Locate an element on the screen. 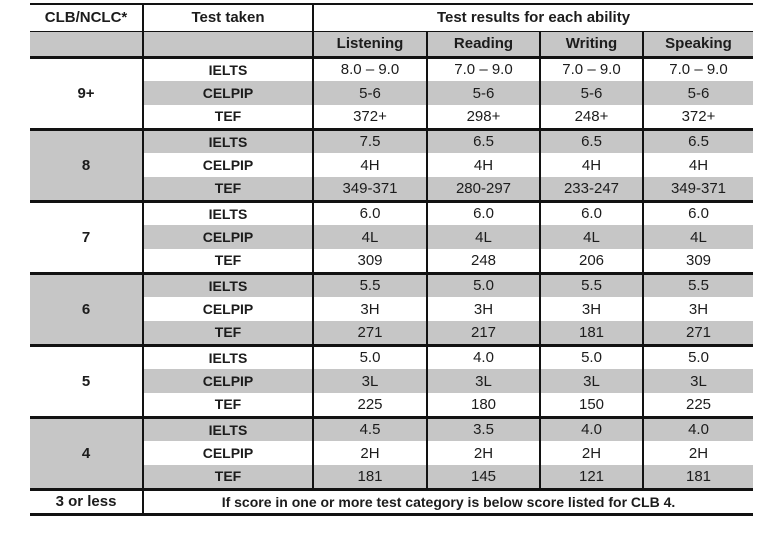 The width and height of the screenshot is (768, 543). table-row: 4 IELTS 4.5 3.5 4.0 4.0 is located at coordinates (391, 453).